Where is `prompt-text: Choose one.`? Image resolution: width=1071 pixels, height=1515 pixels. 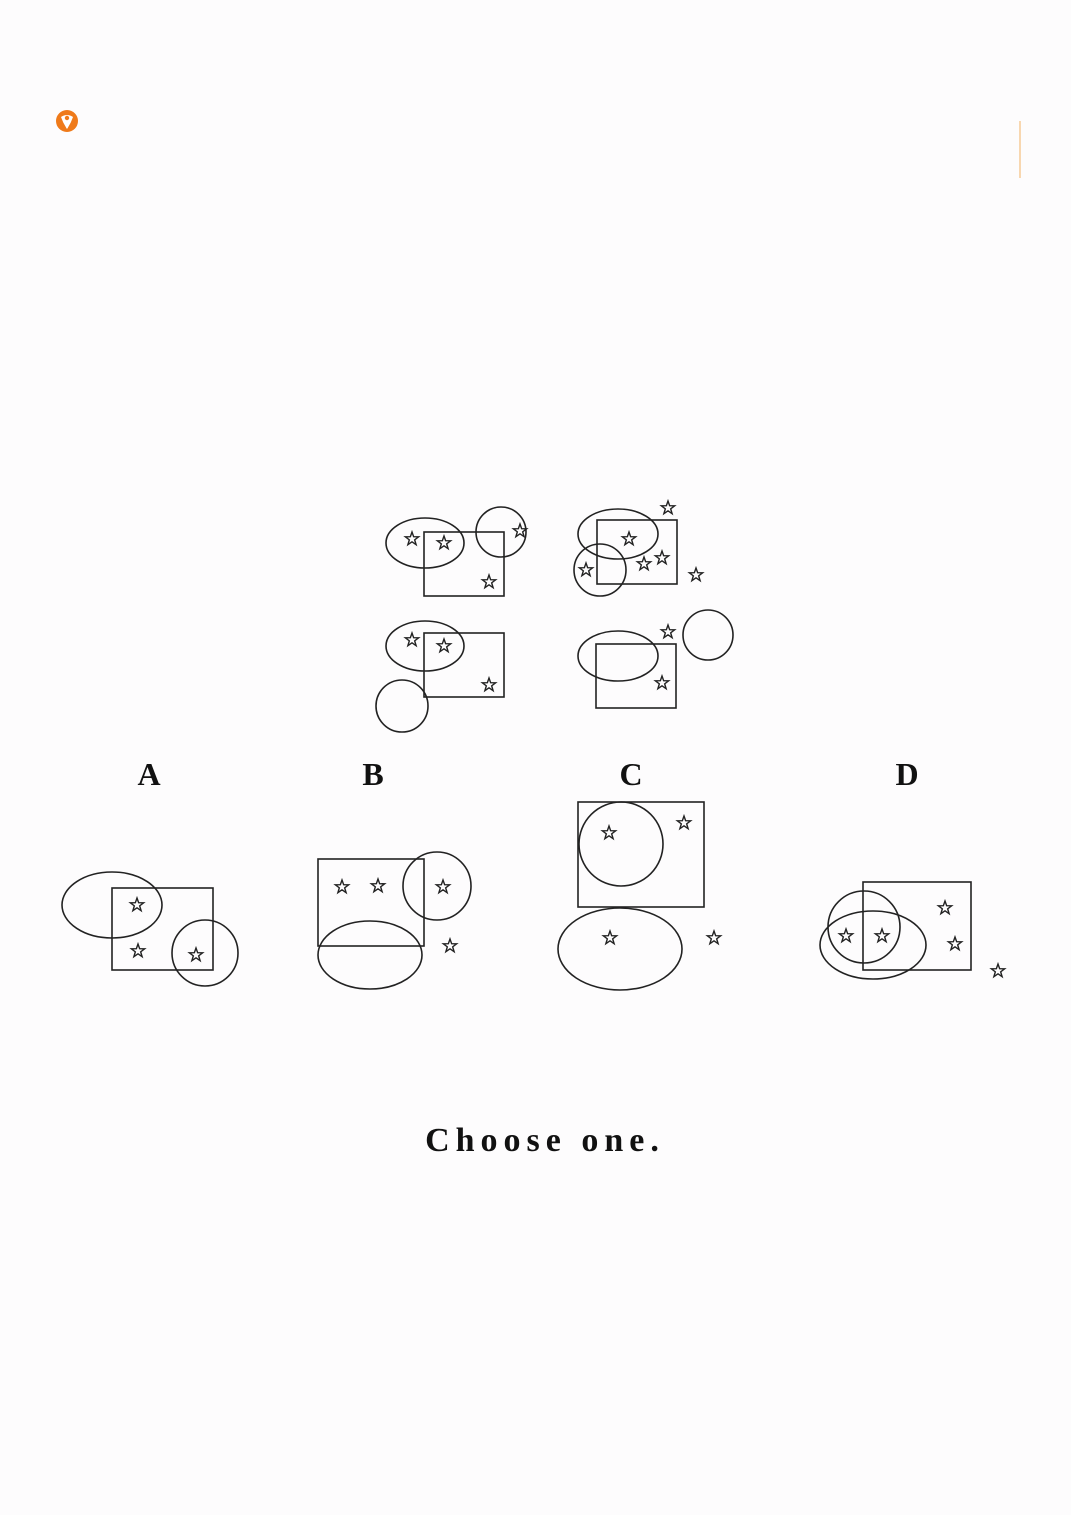
prompt-text: Choose one. is located at coordinates (545, 1140).